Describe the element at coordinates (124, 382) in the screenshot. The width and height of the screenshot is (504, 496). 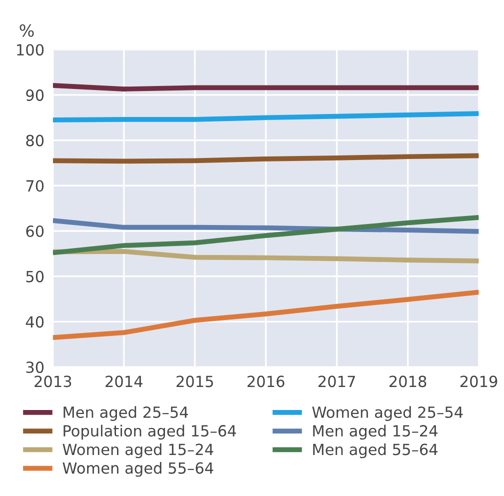
I see `x-tick-label: 2014` at that location.